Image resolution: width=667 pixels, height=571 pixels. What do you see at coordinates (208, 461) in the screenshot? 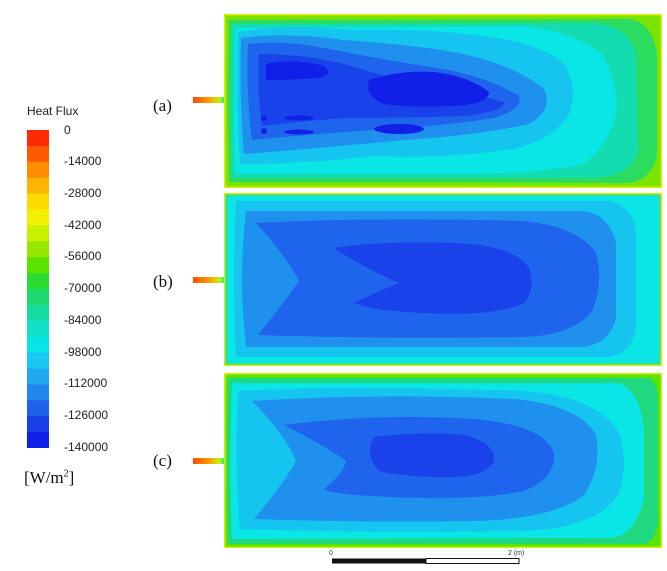
I see `inlet-nozzle-c` at bounding box center [208, 461].